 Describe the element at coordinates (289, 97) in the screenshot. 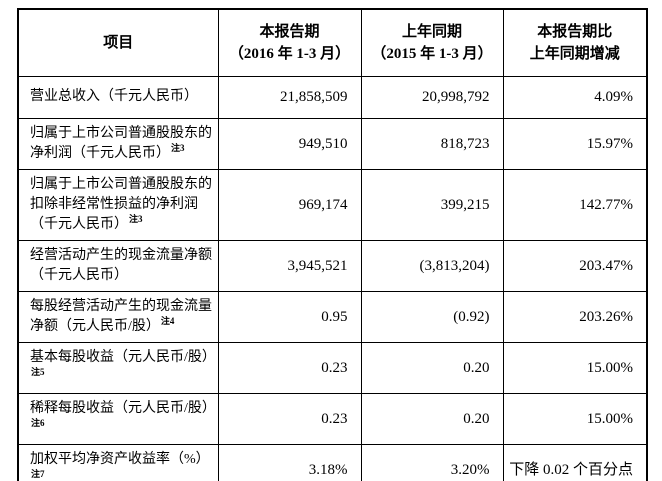

I see `current-period-value: 21,858,509` at that location.